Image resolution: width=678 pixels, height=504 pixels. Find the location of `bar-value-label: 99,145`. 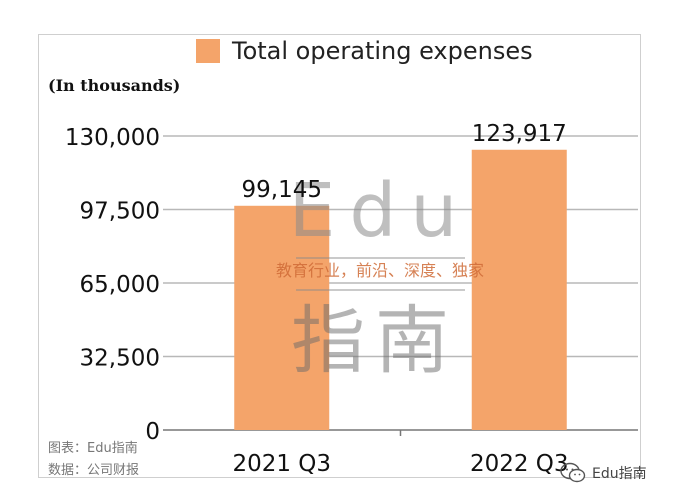

bar-value-label: 99,145 is located at coordinates (282, 190).